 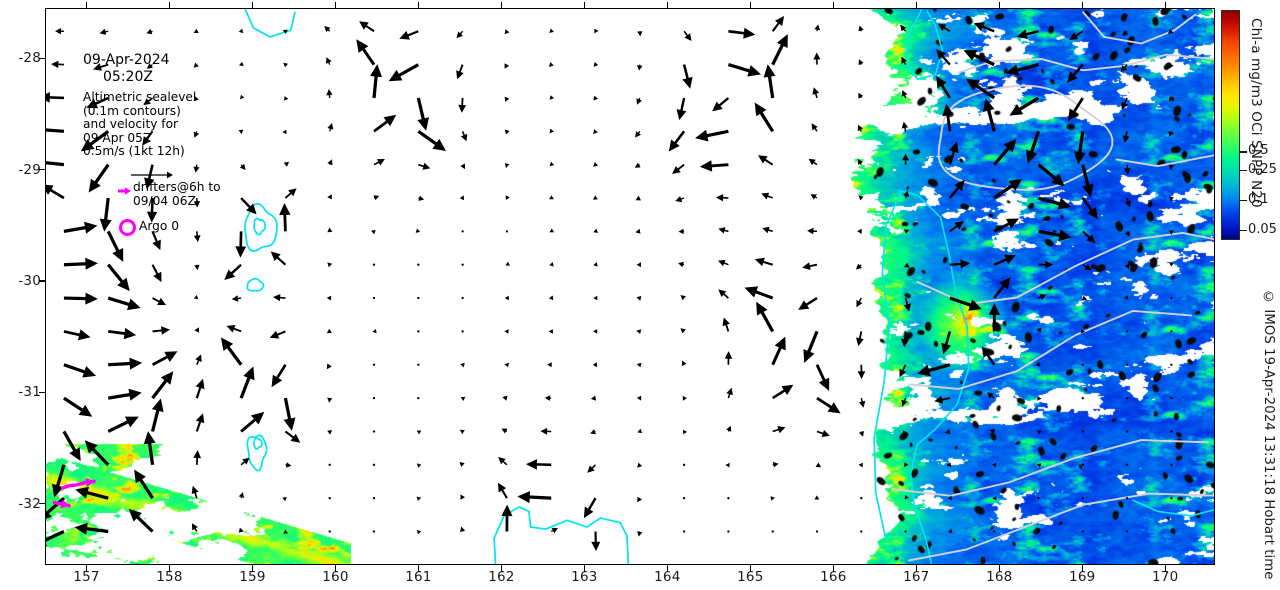 What do you see at coordinates (29, 58) in the screenshot?
I see `y-tick-neg28: -28` at bounding box center [29, 58].